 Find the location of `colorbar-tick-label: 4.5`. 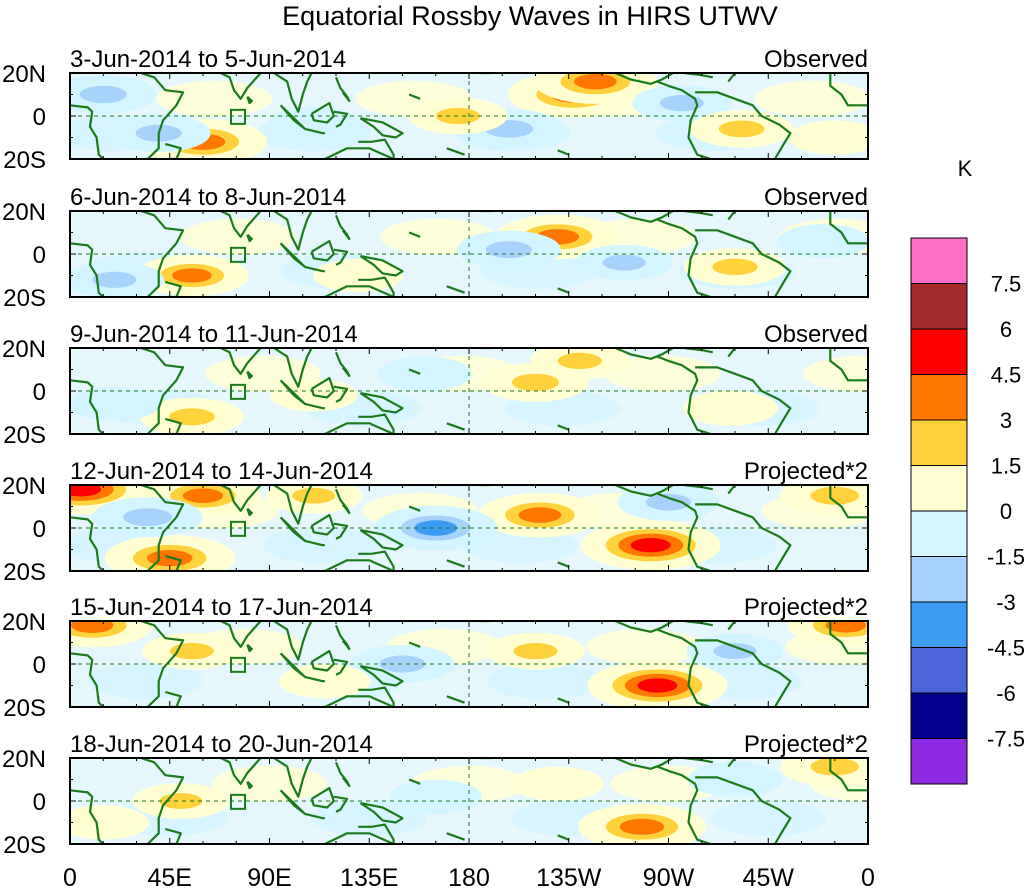

colorbar-tick-label: 4.5 is located at coordinates (1006, 375).